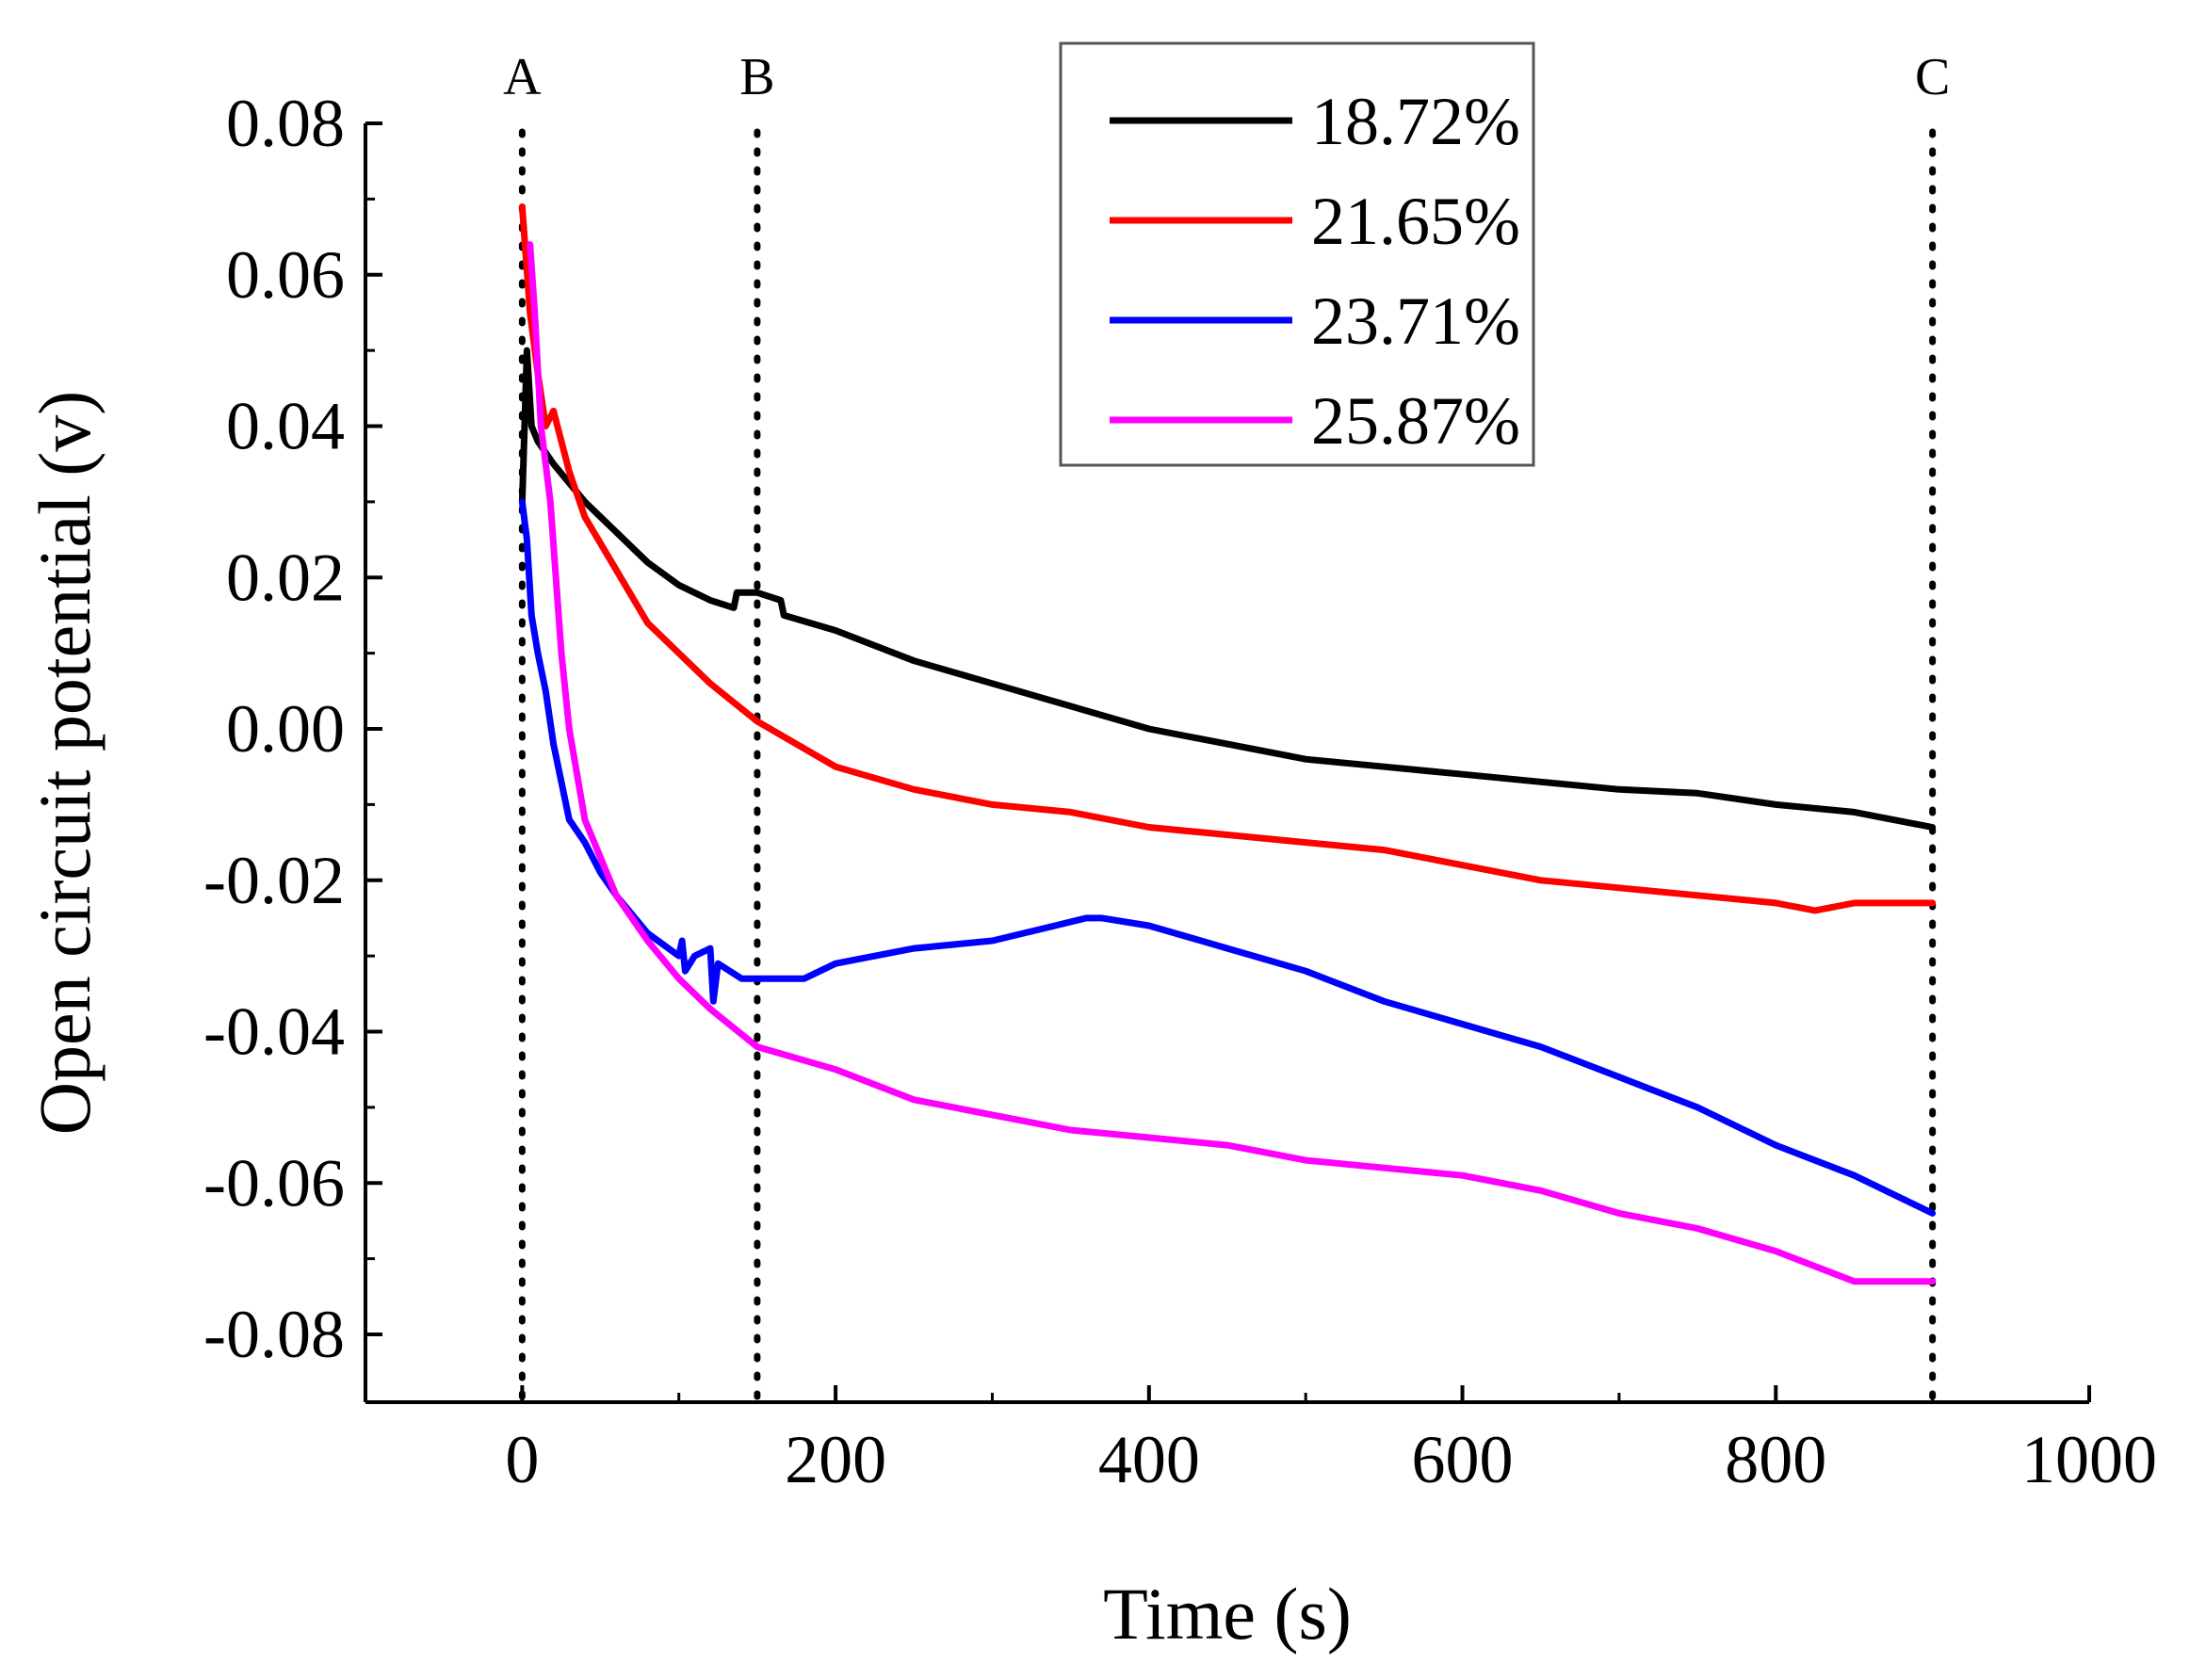  What do you see at coordinates (756, 77) in the screenshot?
I see `marker-label-b: B` at bounding box center [756, 77].